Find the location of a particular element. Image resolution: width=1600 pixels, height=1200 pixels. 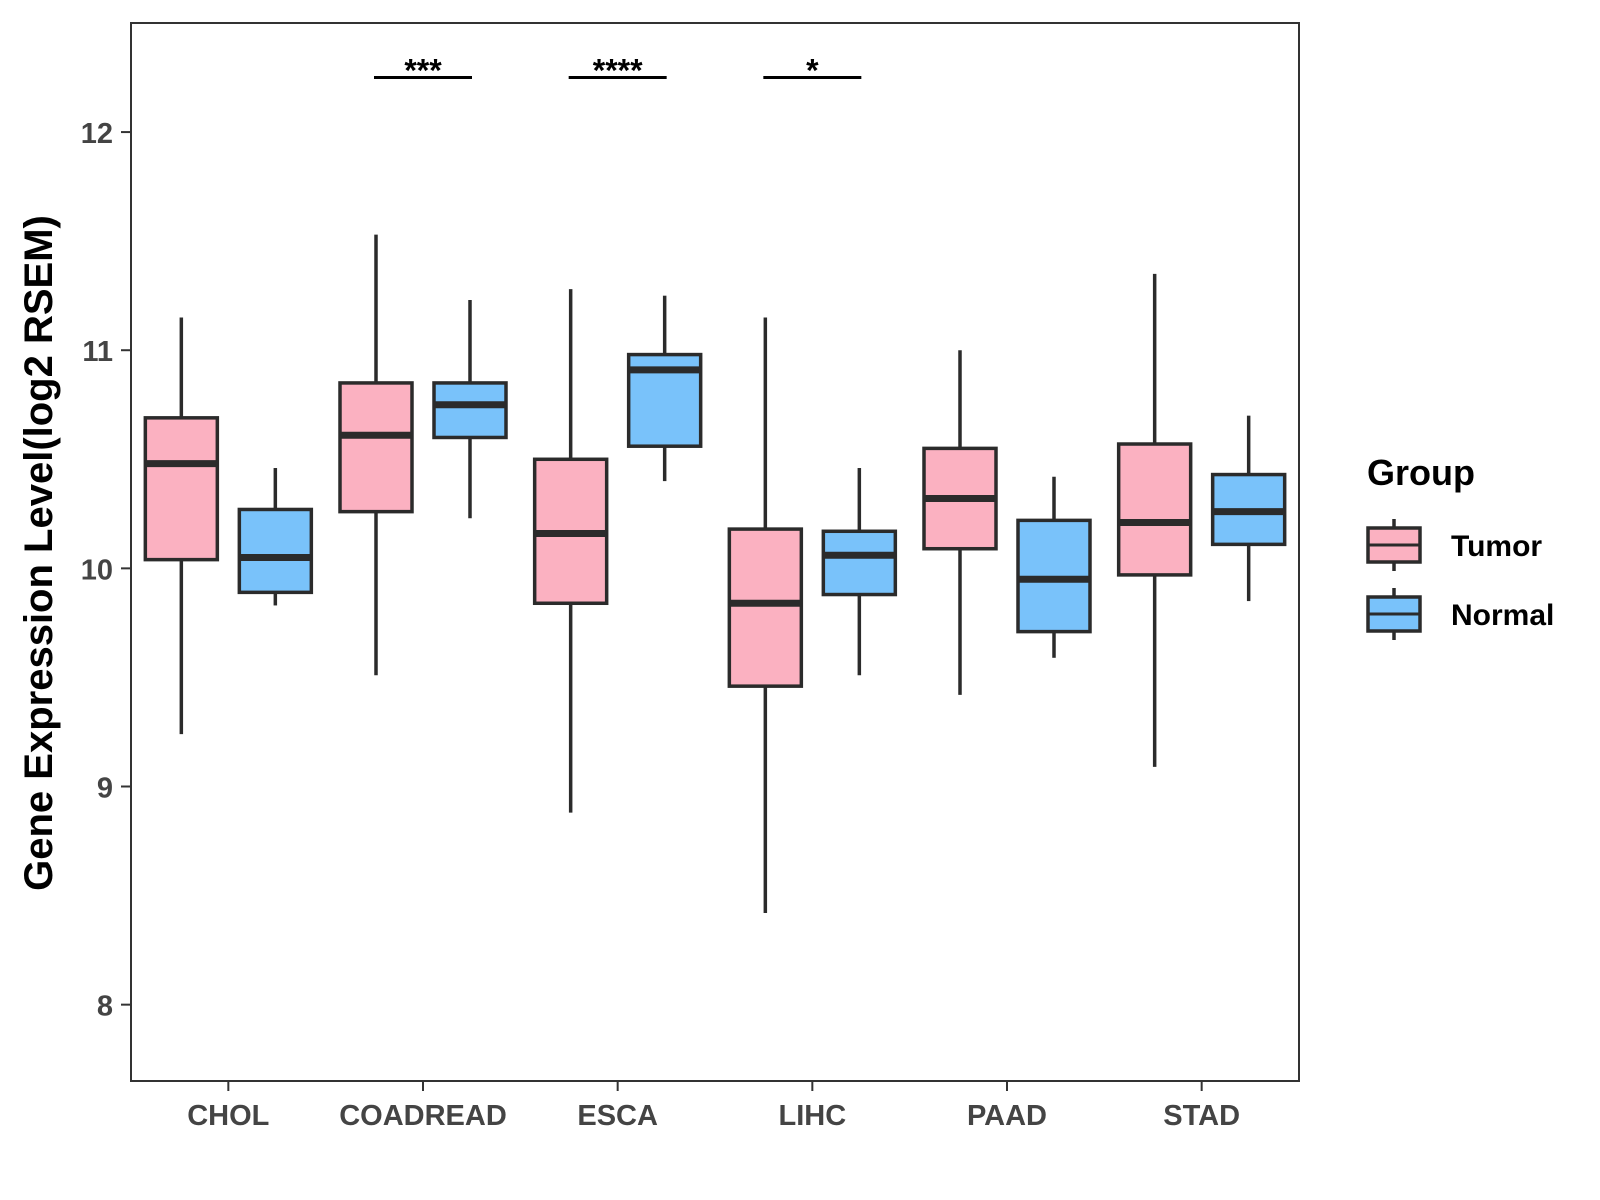

box-tumor-paad is located at coordinates (960, 522).